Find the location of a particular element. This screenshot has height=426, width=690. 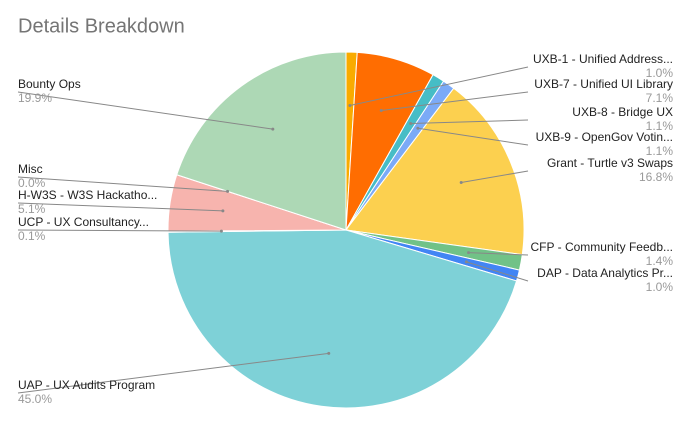

slice-label: UXB-7 - Unified UI Library is located at coordinates (603, 84).